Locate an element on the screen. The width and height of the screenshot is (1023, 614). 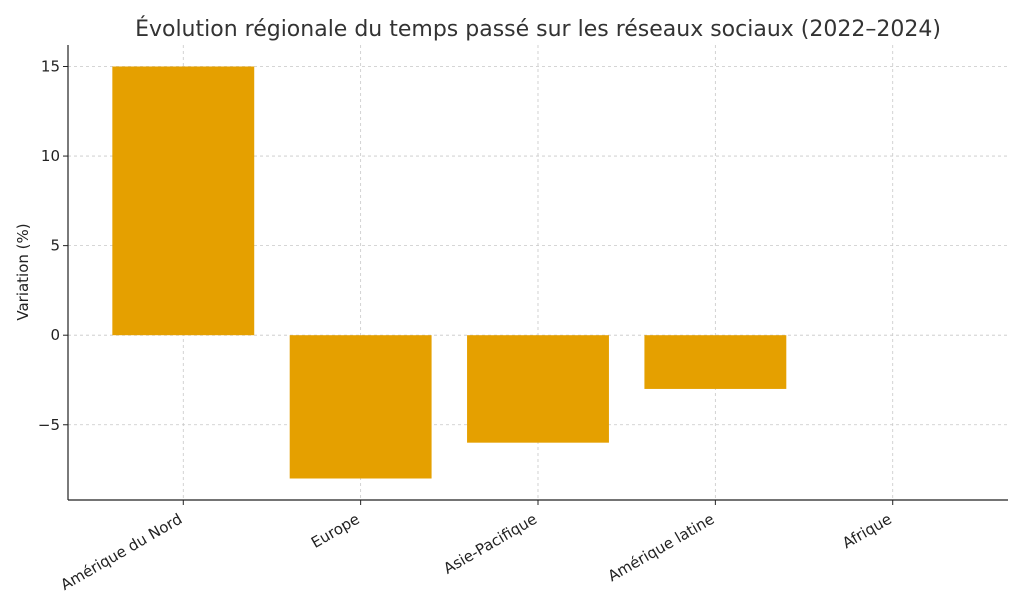
x-tick-label: Amérique du Nord is located at coordinates (122, 552).